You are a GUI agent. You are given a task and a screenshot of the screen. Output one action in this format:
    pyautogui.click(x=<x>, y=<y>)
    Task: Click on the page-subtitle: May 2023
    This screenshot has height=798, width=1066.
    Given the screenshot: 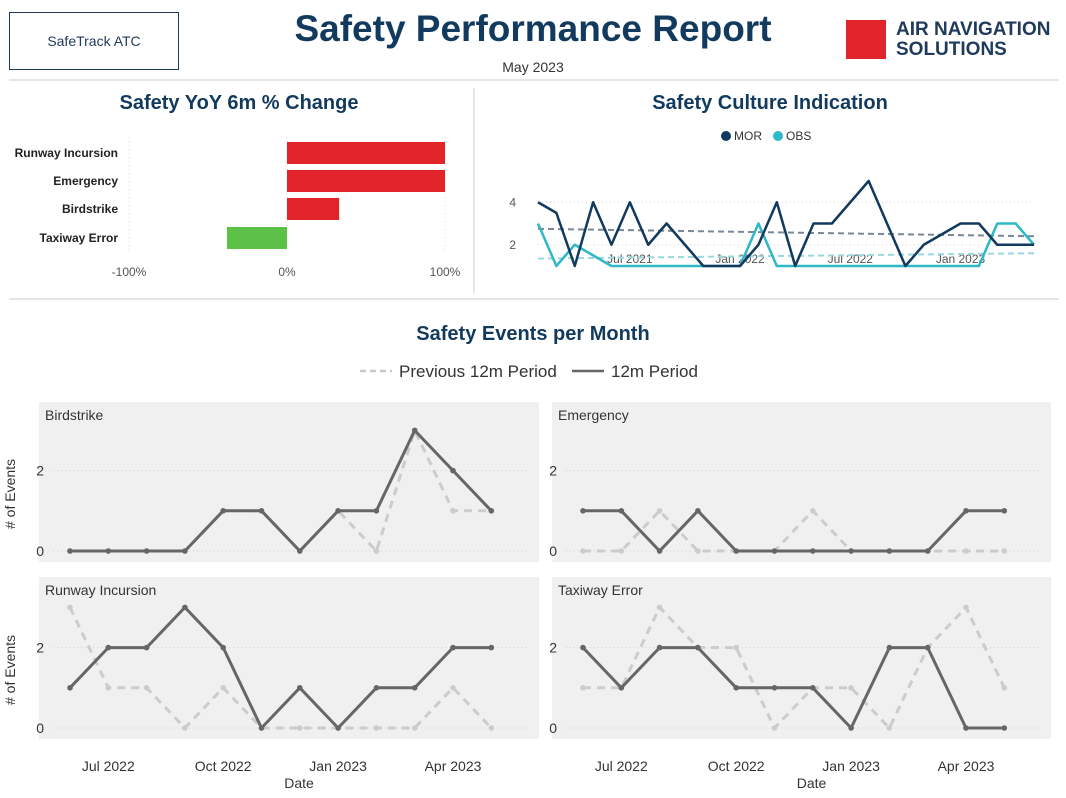 What is the action you would take?
    pyautogui.click(x=533, y=67)
    